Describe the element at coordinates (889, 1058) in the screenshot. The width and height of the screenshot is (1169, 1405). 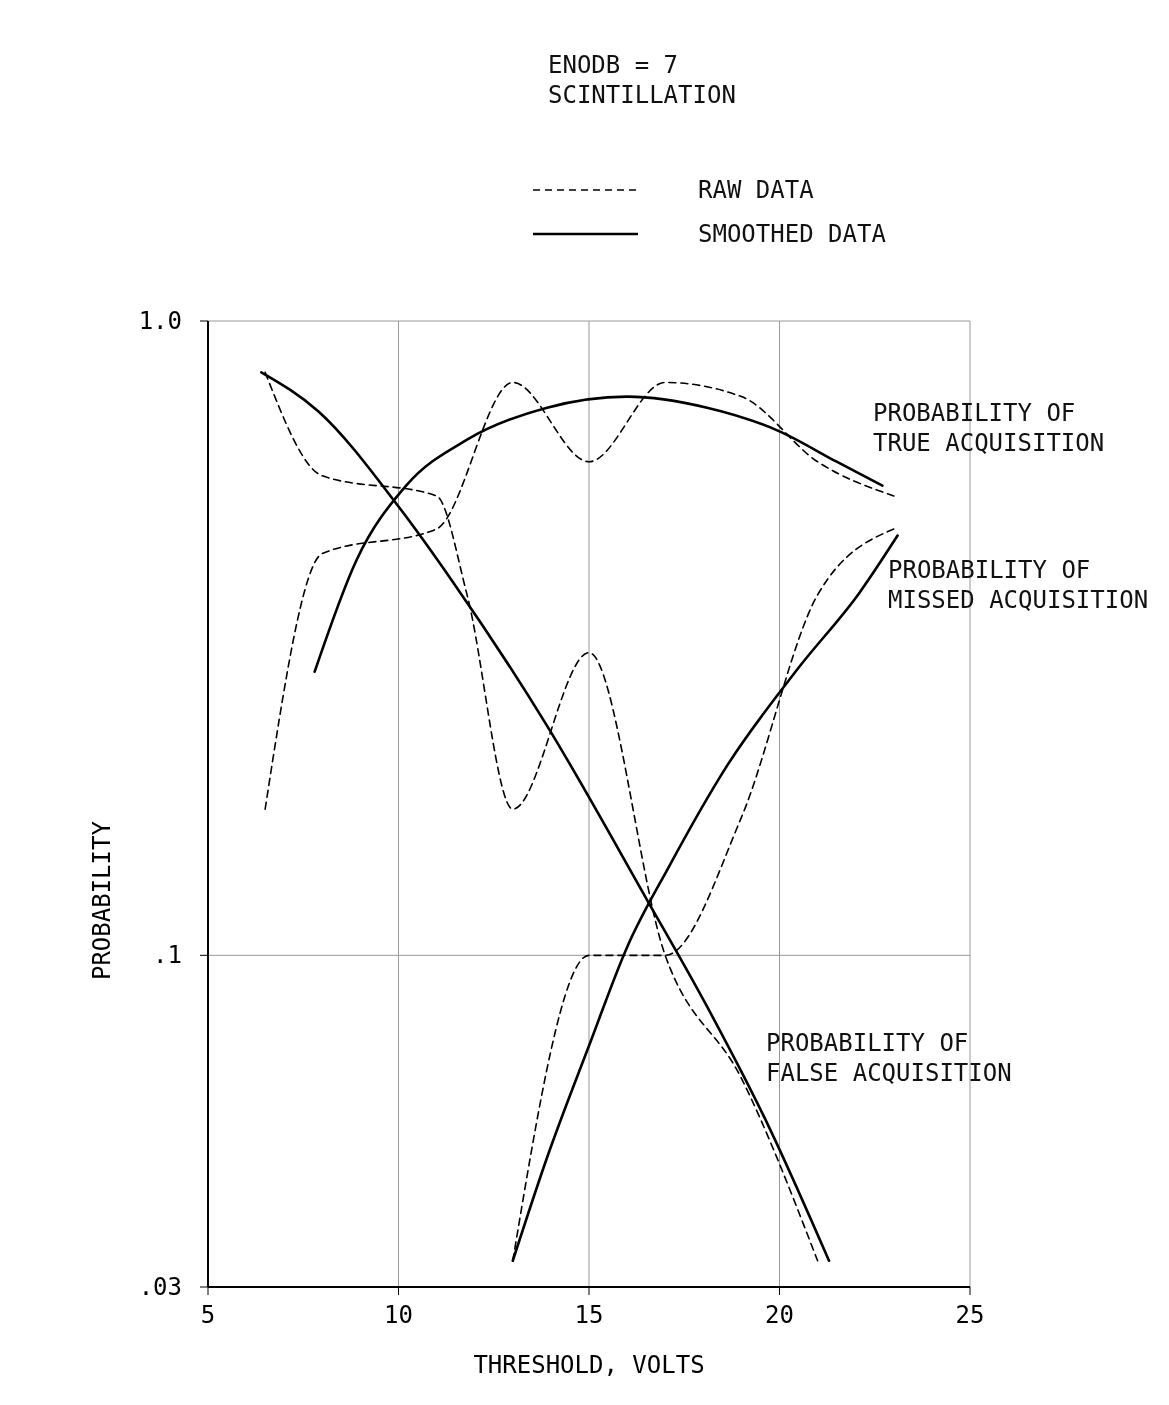
I see `annotation: PROBABILITY OF FALSE ACQUISITION` at that location.